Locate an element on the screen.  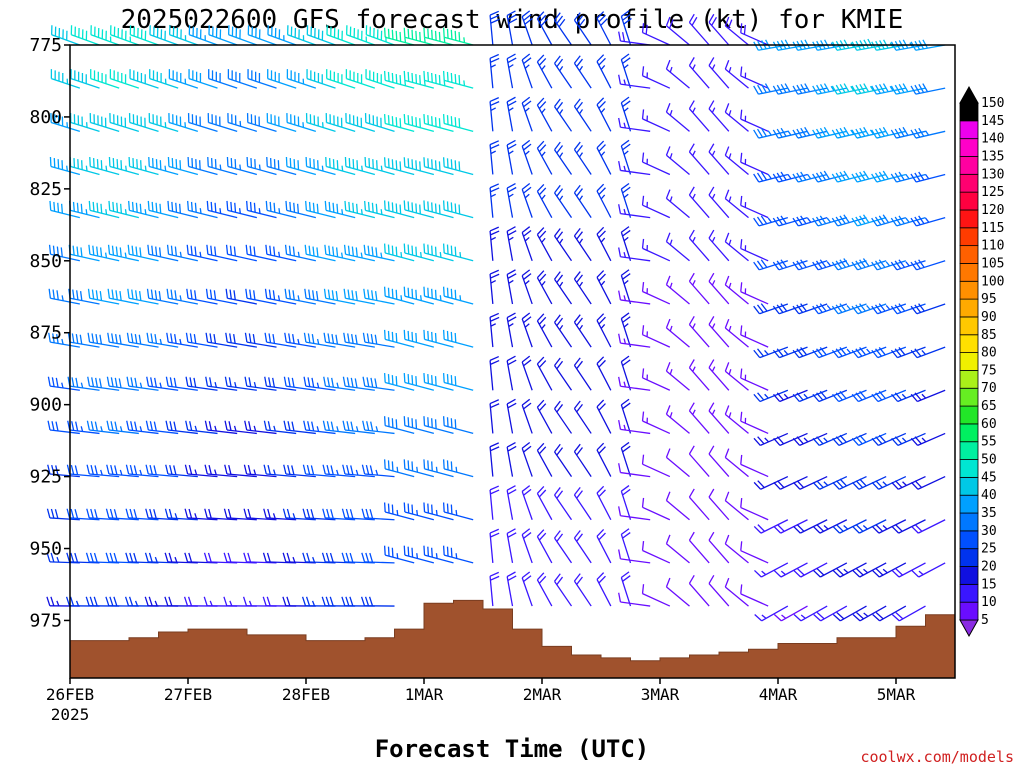
y-tick-label: 950 is located at coordinates (45, 549).